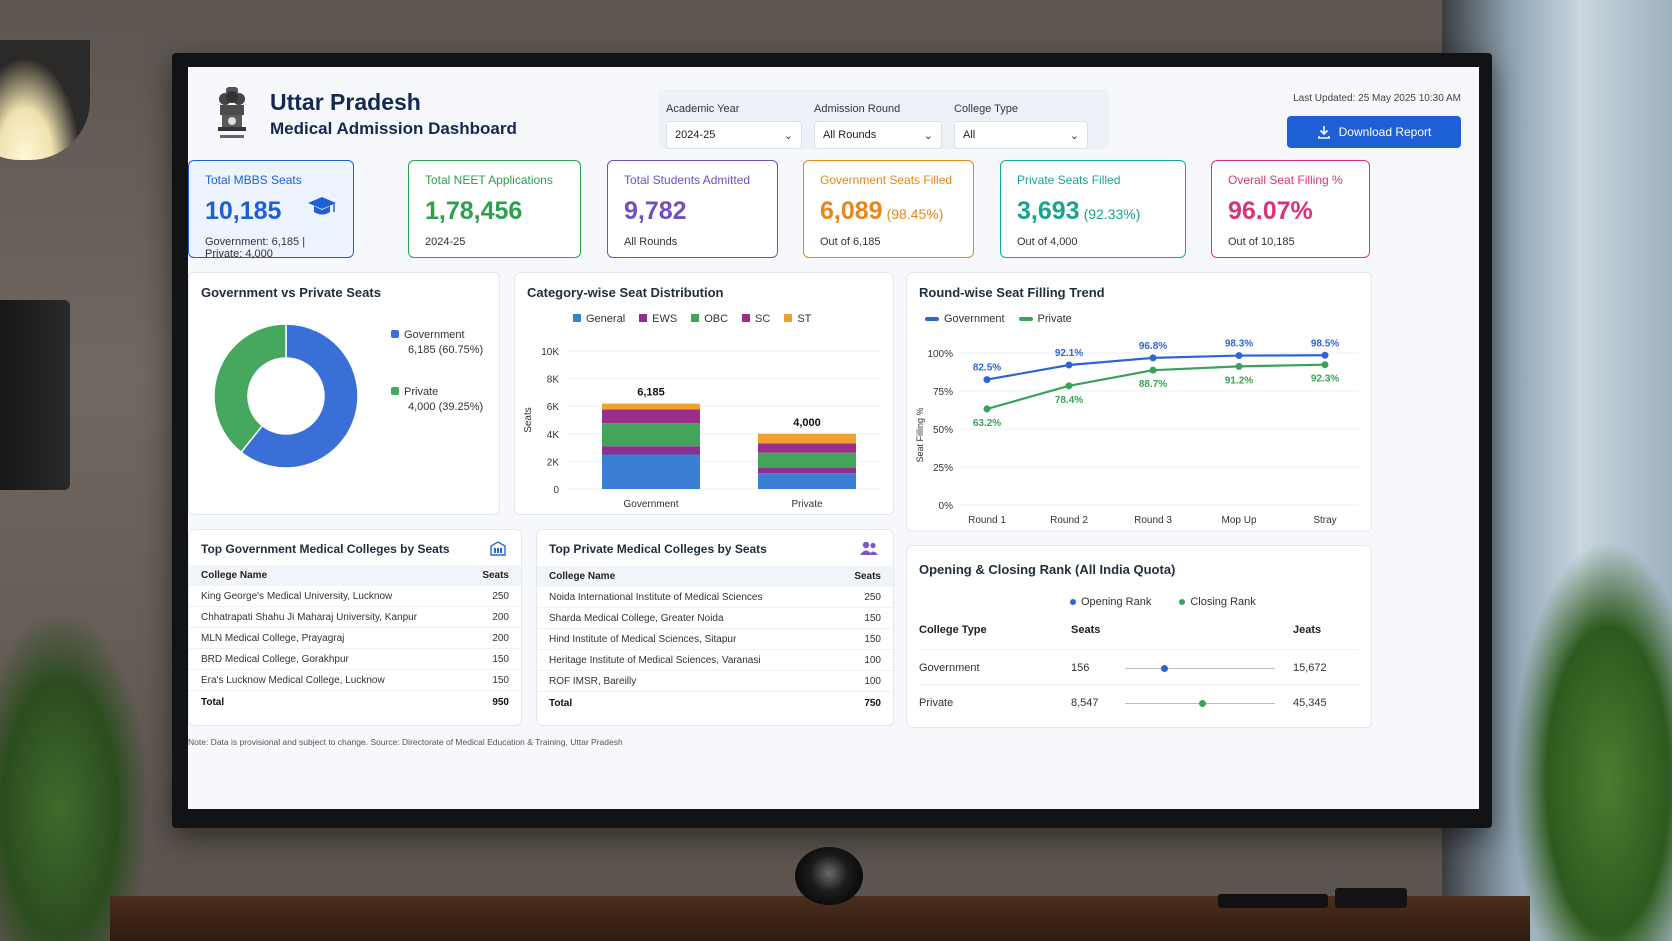  Describe the element at coordinates (715, 703) in the screenshot. I see `table-total-row: Total 750` at that location.